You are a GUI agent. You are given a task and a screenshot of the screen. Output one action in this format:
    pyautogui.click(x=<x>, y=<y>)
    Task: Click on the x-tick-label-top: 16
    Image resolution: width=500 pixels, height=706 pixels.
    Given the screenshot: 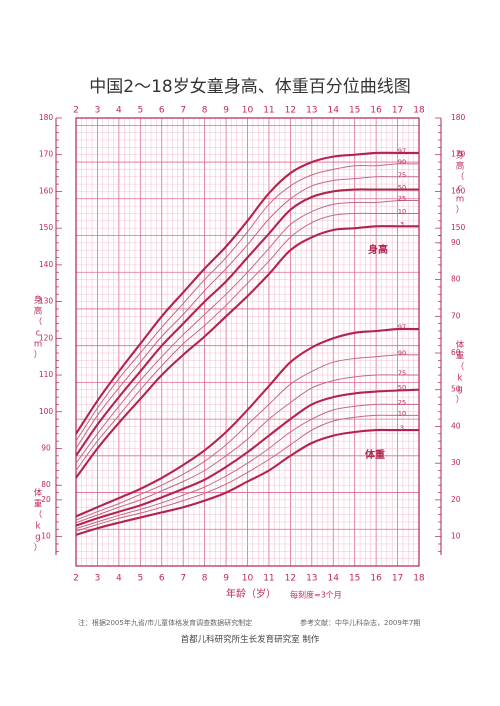 What is the action you would take?
    pyautogui.click(x=376, y=111)
    